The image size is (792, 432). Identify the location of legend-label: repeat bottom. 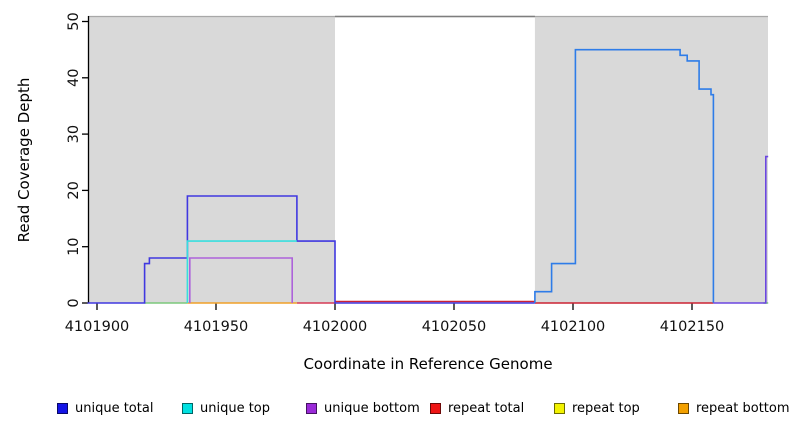
(743, 408).